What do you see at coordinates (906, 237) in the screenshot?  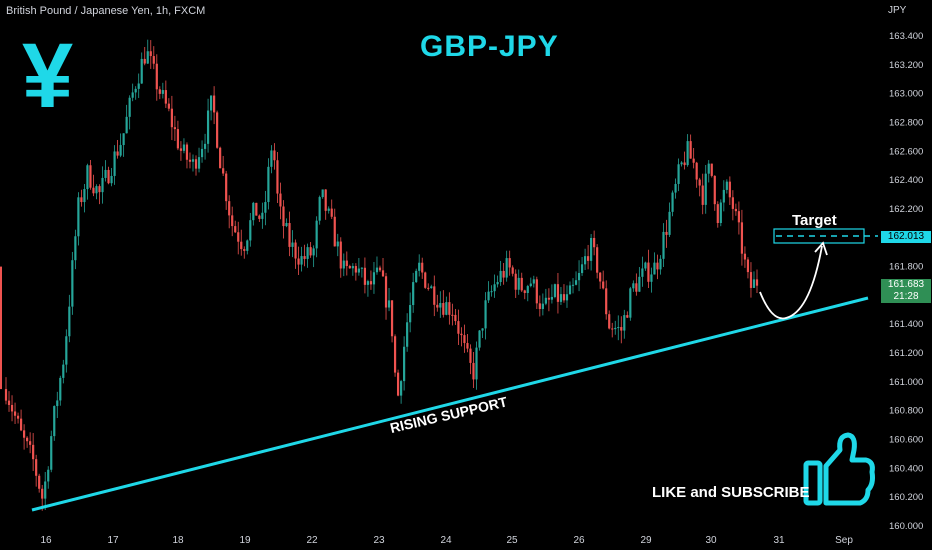 I see `target-price-tag: 162.013` at bounding box center [906, 237].